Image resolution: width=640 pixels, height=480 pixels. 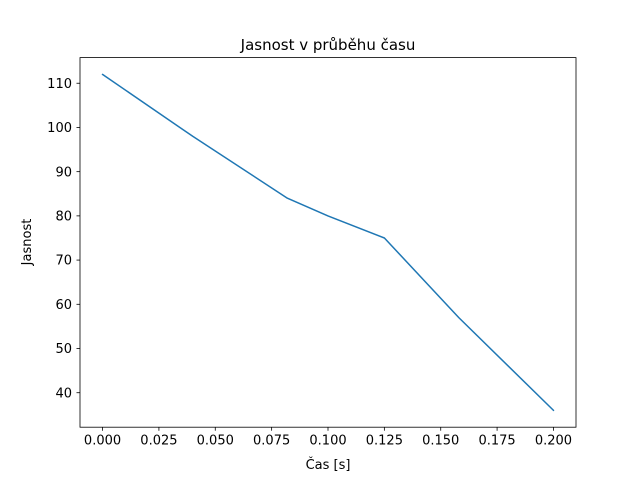 What do you see at coordinates (59, 84) in the screenshot?
I see `y-tick-label: 110` at bounding box center [59, 84].